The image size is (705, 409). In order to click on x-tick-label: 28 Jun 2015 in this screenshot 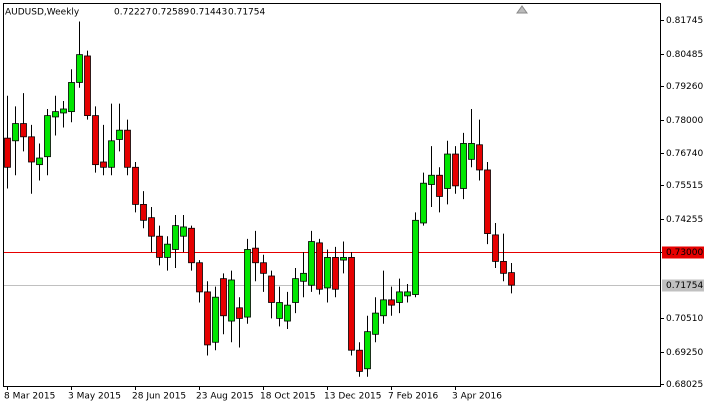, I will do `click(159, 397)`.